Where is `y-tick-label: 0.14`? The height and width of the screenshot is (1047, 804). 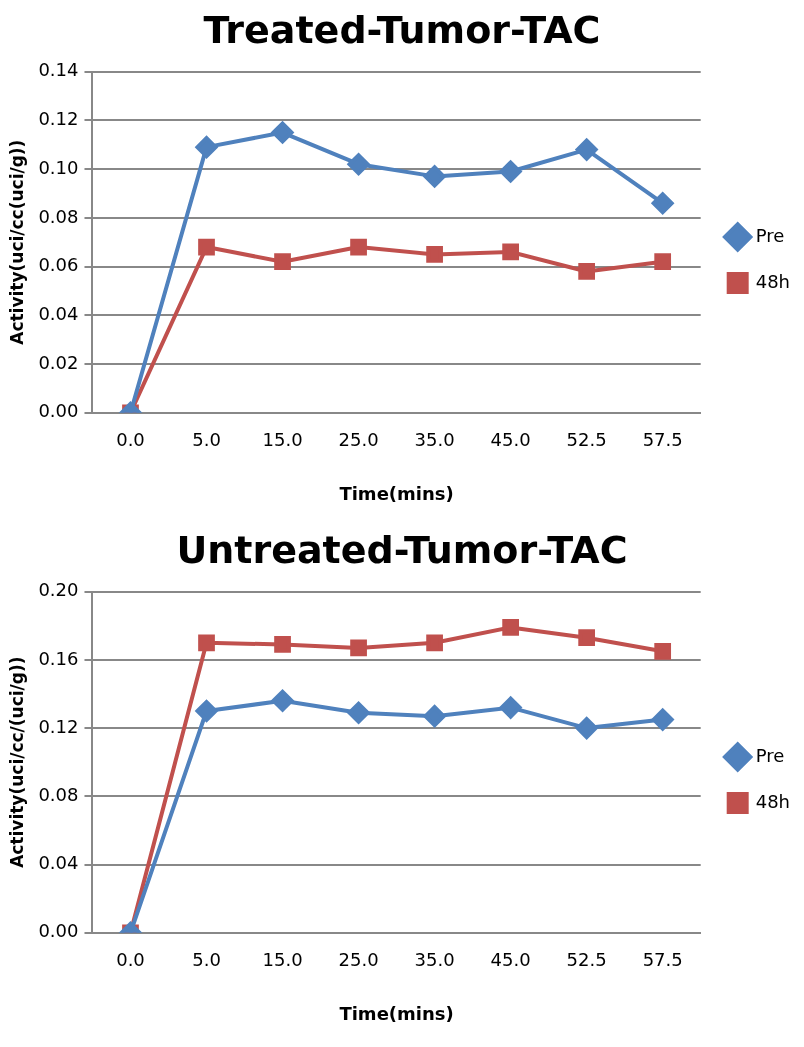 y-tick-label: 0.14 is located at coordinates (58, 70).